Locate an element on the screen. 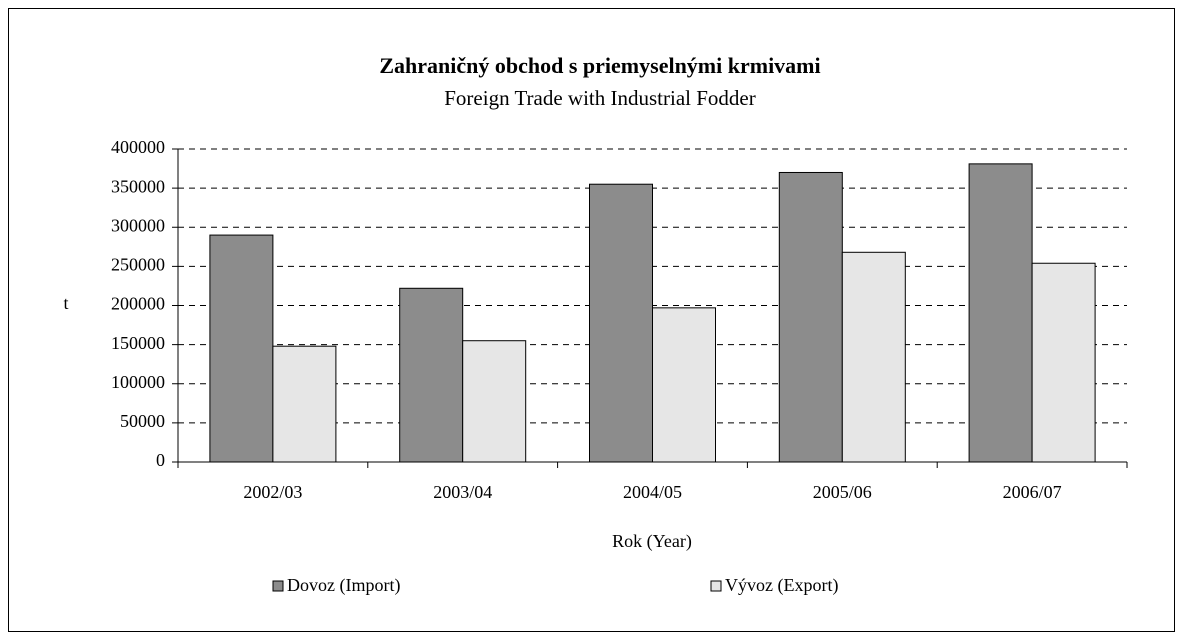 The image size is (1184, 639). x-tick-label: 2002/03 is located at coordinates (272, 492).